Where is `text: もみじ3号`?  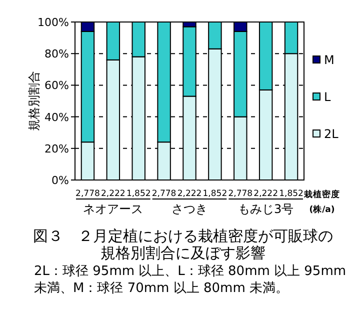 text: もみじ3号 is located at coordinates (266, 209).